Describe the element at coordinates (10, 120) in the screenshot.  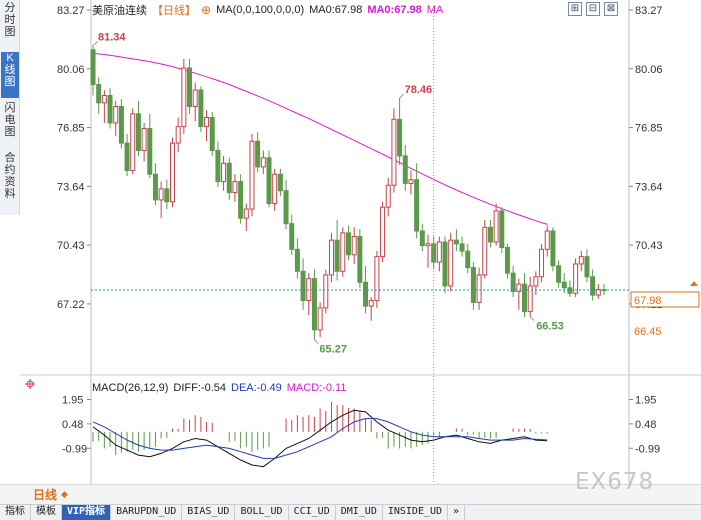
I see `tab-flash: 闪电图` at that location.